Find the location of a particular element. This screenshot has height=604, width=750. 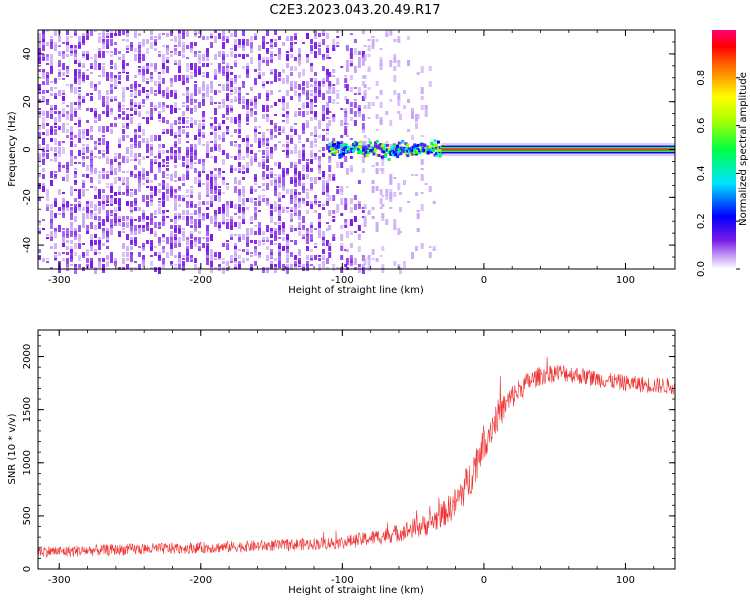

colorbar-tick-label: 0.0 is located at coordinates (701, 269).